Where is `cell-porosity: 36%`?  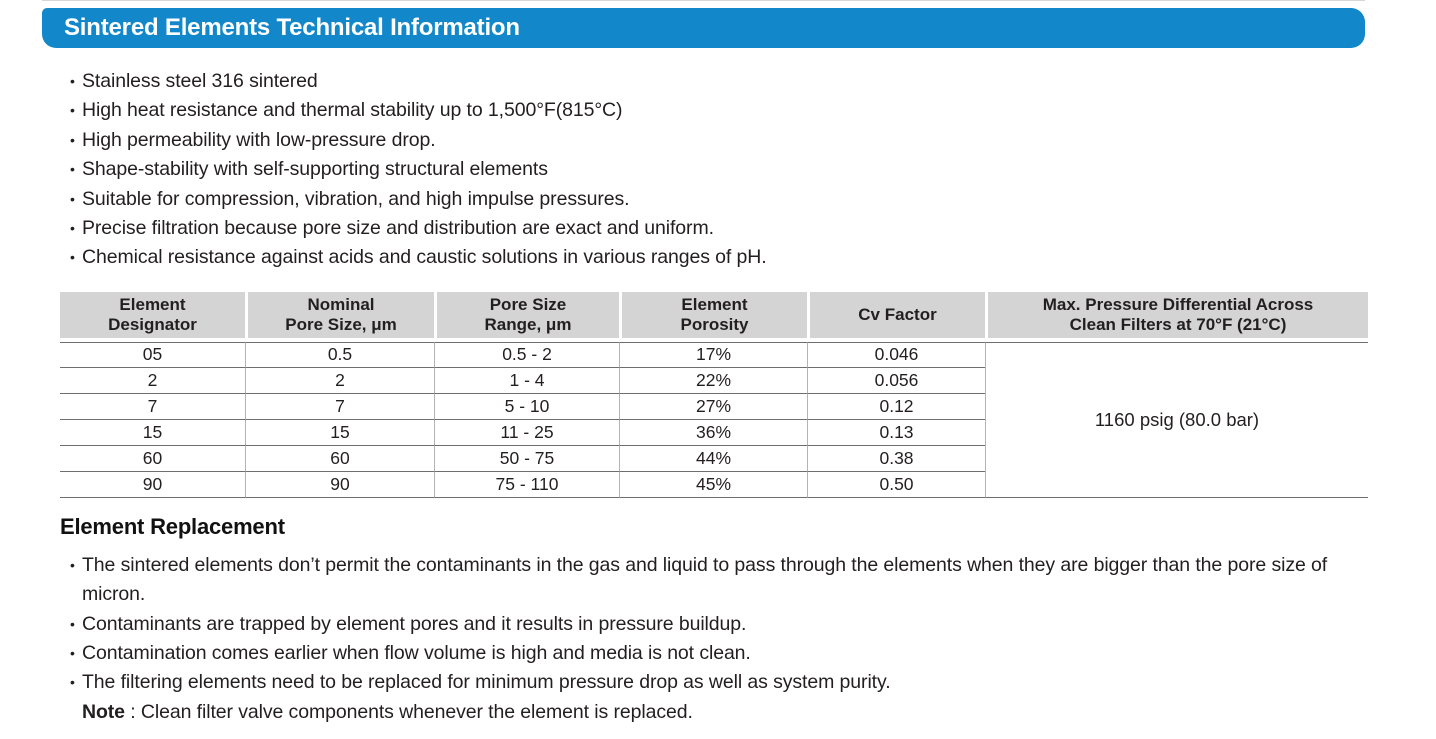 cell-porosity: 36% is located at coordinates (713, 432).